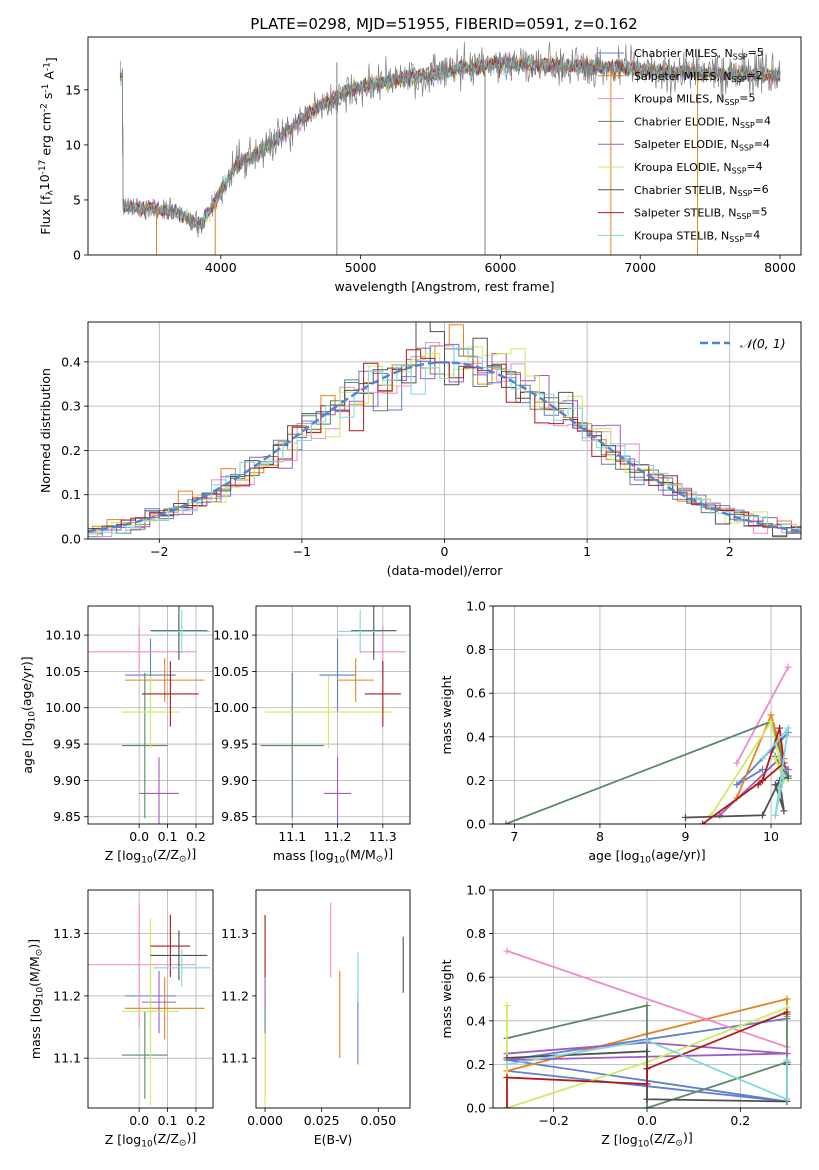 The width and height of the screenshot is (819, 1170). Describe the element at coordinates (73, 144) in the screenshot. I see `y-tick-label: 10` at that location.